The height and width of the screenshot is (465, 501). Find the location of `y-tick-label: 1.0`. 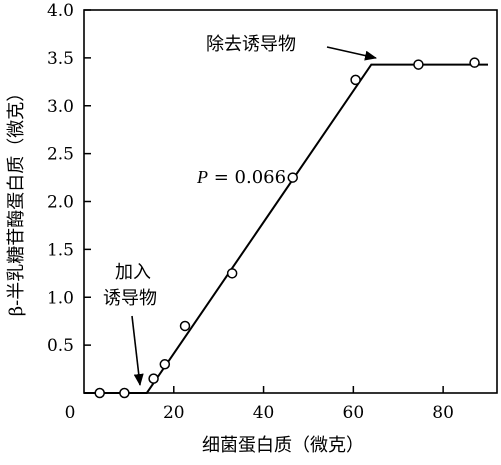

y-tick-label: 1.0 is located at coordinates (60, 298).